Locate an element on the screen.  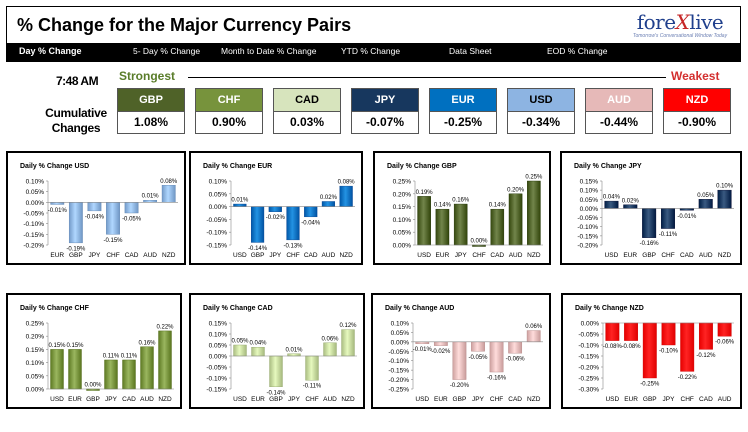
data-label: -0.14% is located at coordinates (258, 249).